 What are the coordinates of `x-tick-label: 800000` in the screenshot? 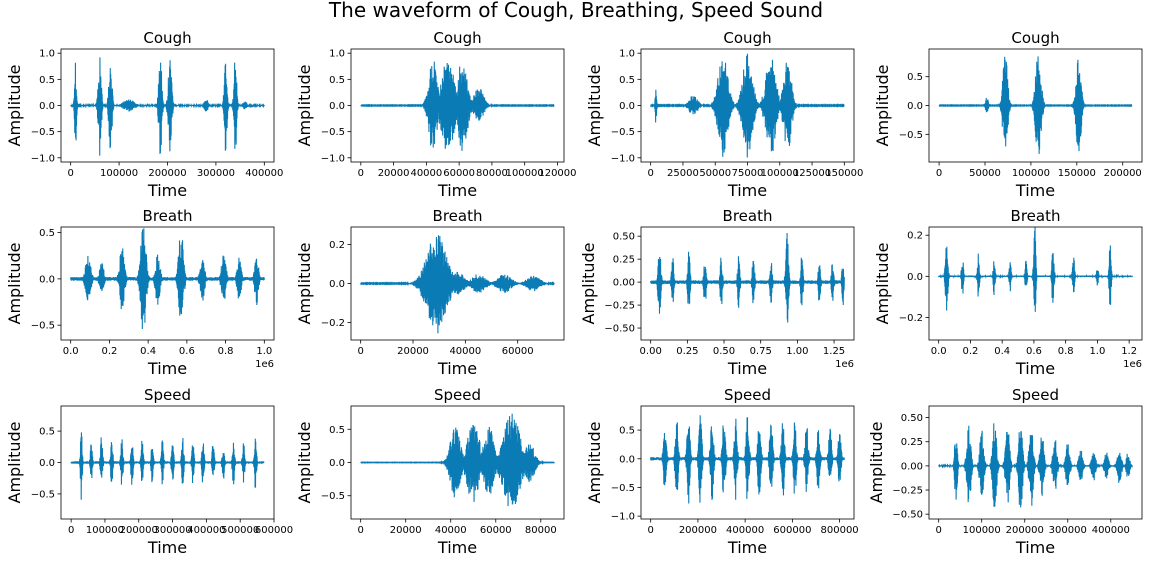 It's located at (840, 530).